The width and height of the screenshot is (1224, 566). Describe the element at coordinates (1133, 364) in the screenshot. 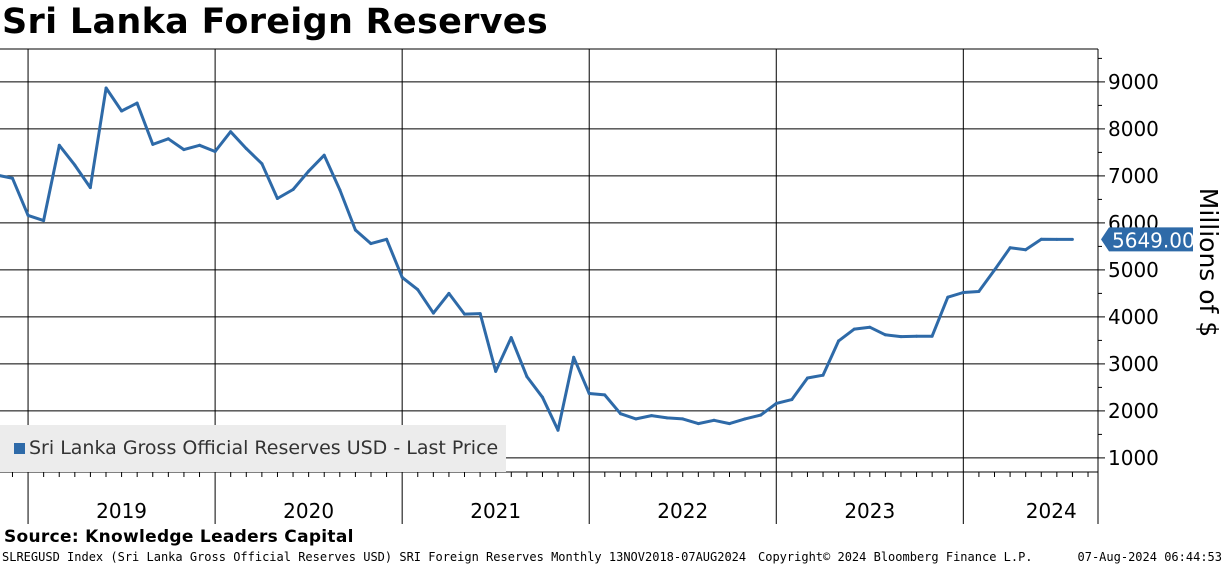

I see `y-tick-label: 3000` at that location.